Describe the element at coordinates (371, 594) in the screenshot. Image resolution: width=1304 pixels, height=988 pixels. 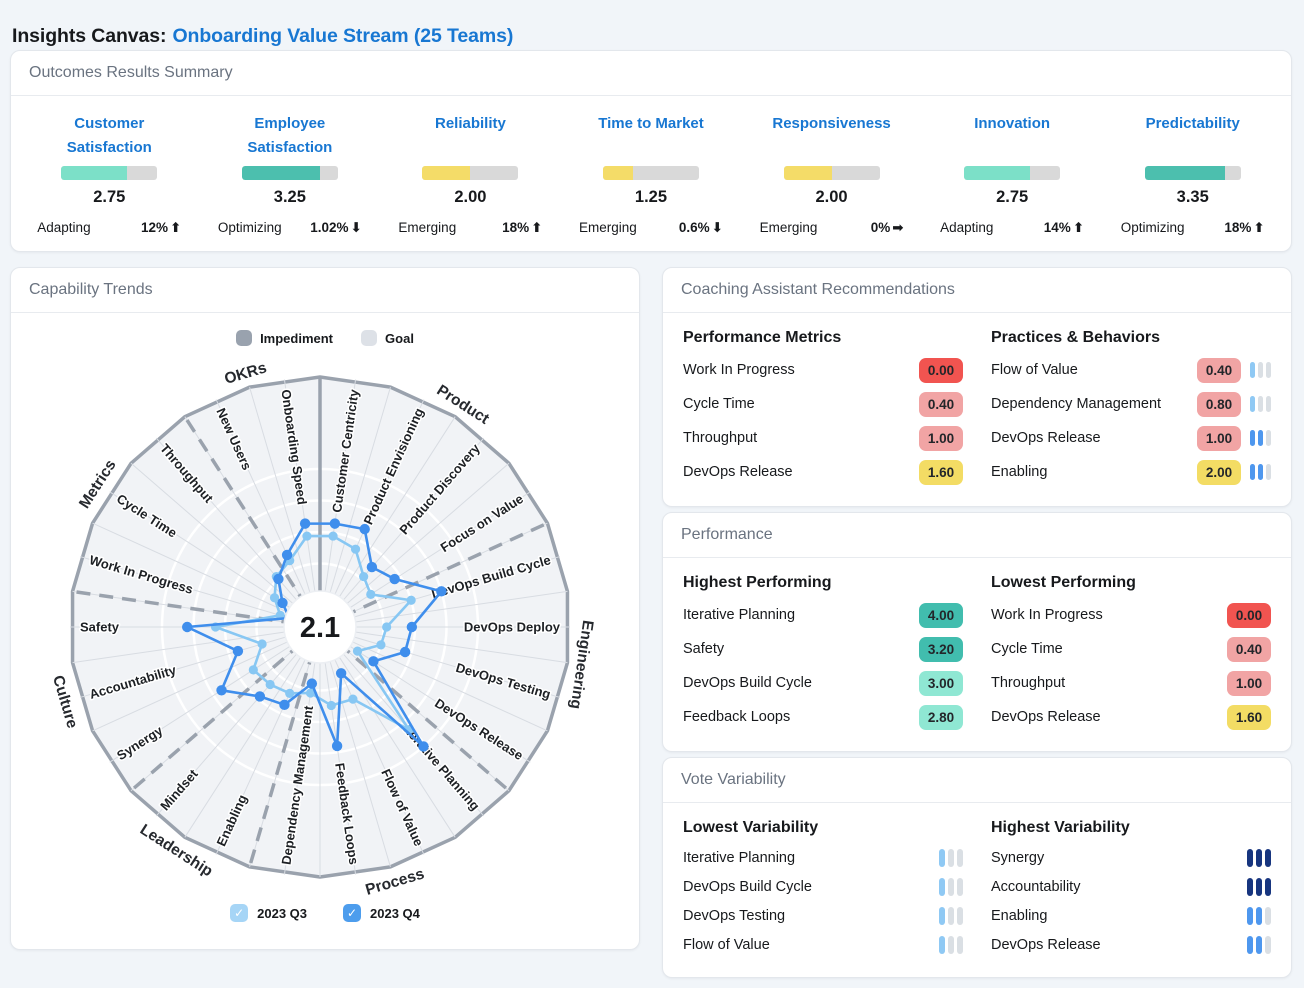
I see `series-point-2023-q3-focus-on-value` at that location.